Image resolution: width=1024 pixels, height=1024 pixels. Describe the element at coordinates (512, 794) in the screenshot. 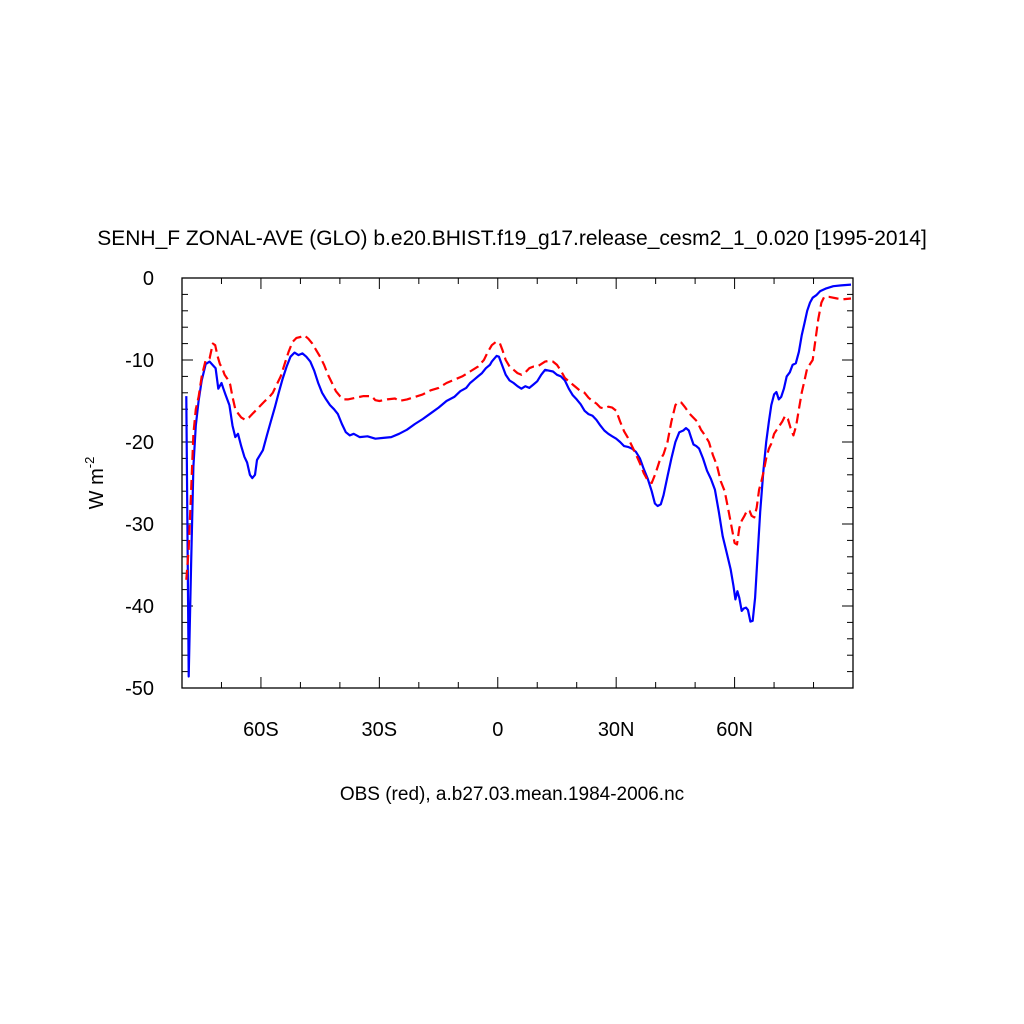

I see `x-axis-label: OBS (red), a.b27.03.mean.1984-2006.nc` at that location.